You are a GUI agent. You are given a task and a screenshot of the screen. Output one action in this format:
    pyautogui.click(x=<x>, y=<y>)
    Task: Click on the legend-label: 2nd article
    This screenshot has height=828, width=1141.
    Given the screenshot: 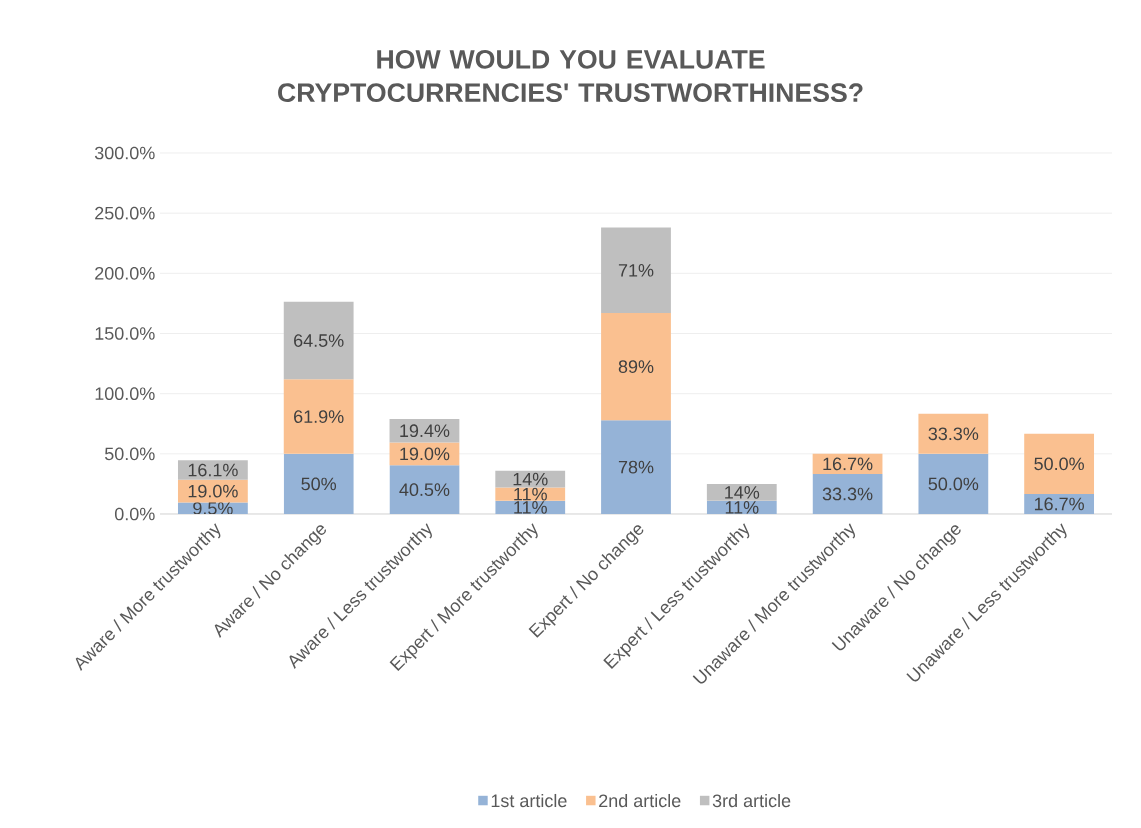 What is the action you would take?
    pyautogui.click(x=640, y=800)
    